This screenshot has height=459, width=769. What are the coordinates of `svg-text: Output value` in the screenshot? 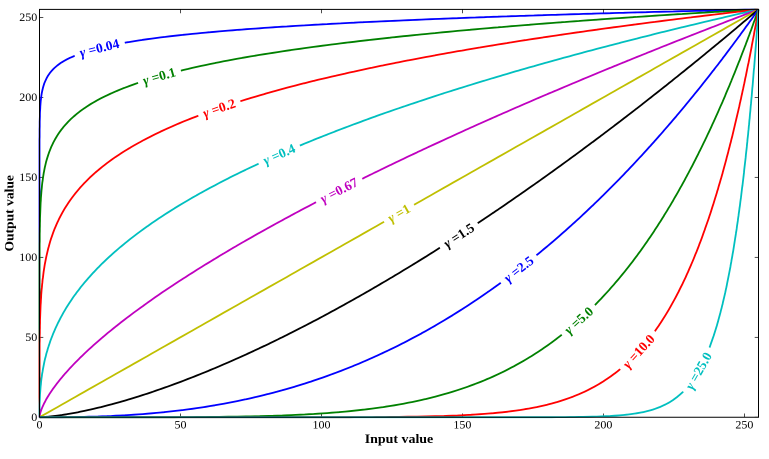 It's located at (9, 213).